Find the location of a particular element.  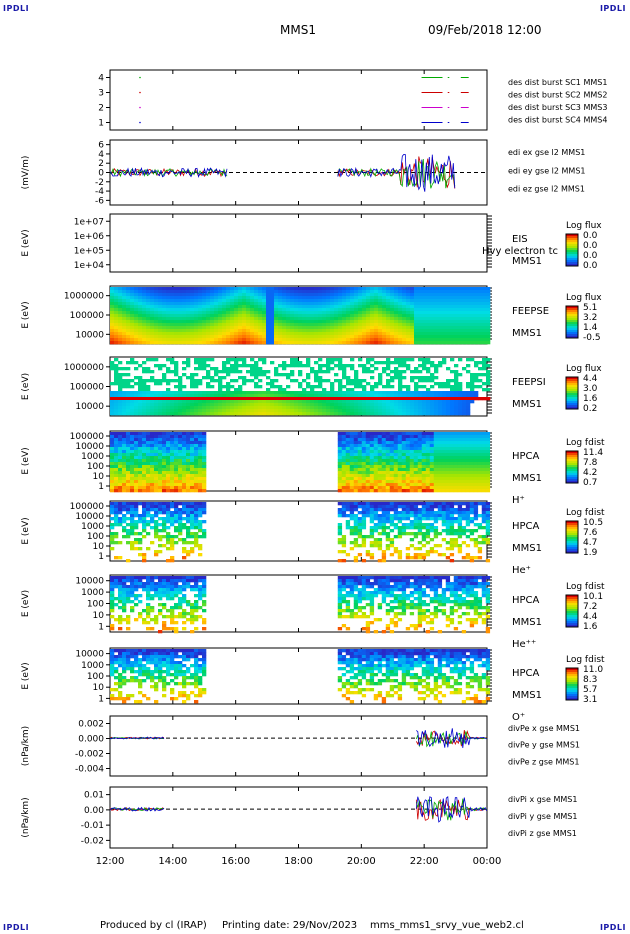

panel-4-colorbar-tick: -0.5 is located at coordinates (592, 338).